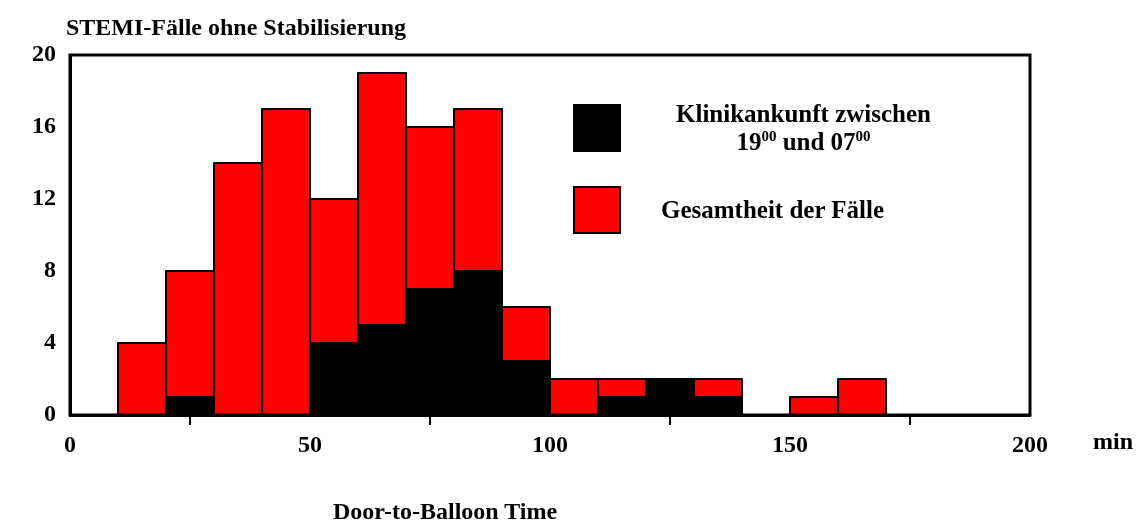  What do you see at coordinates (803, 128) in the screenshot?
I see `legend-label: Klinikankunft zwischen 19$^{00}$ und 07$^{00}$` at bounding box center [803, 128].